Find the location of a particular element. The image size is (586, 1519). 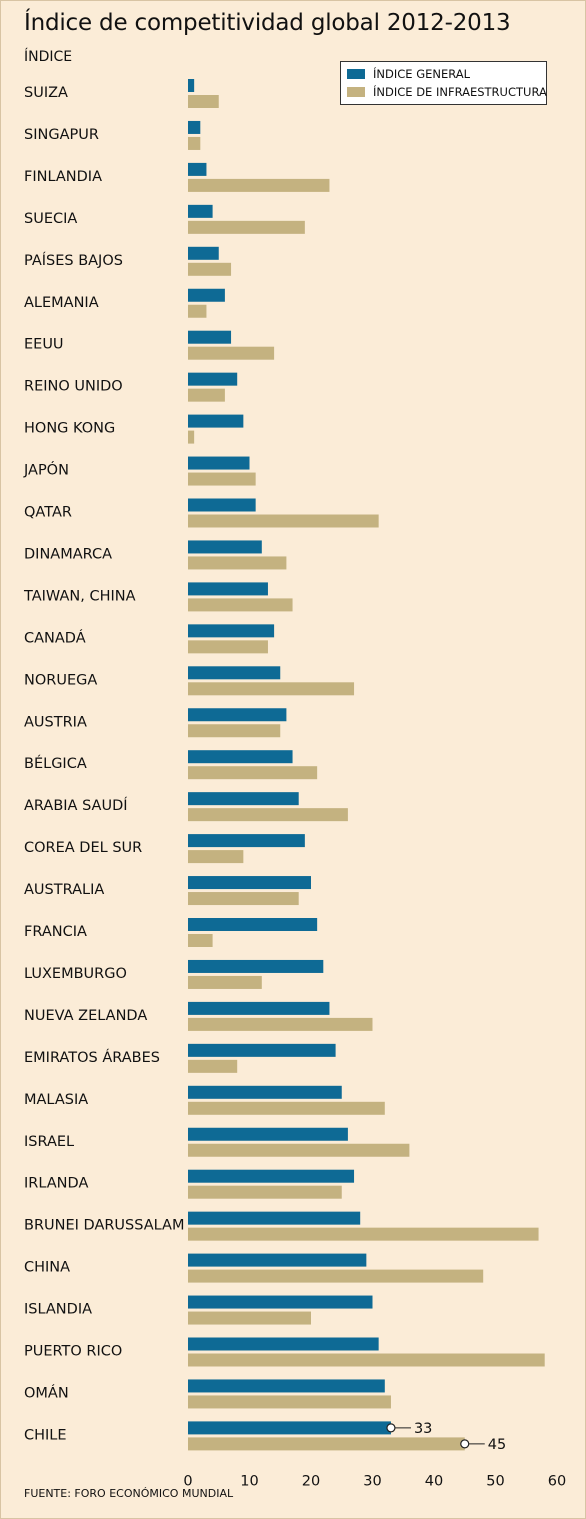

annotation-label-1: 45 is located at coordinates (497, 1445).